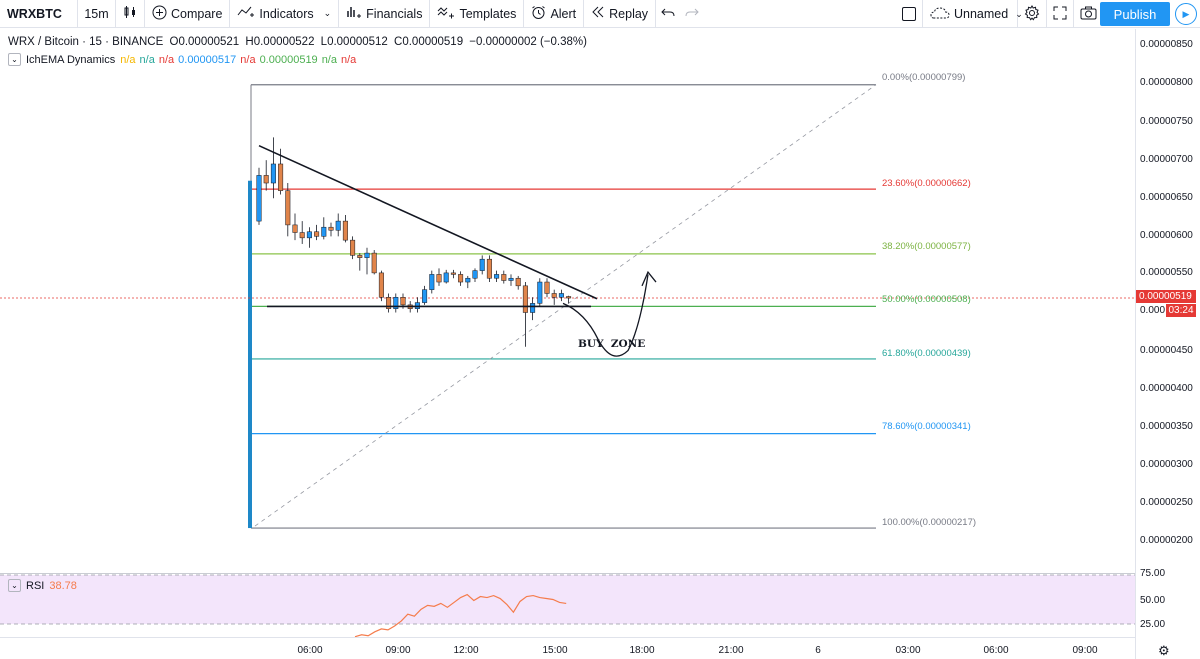 The image size is (1200, 659). What do you see at coordinates (248, 59) in the screenshot?
I see `indicator-value-5: n/a` at bounding box center [248, 59].